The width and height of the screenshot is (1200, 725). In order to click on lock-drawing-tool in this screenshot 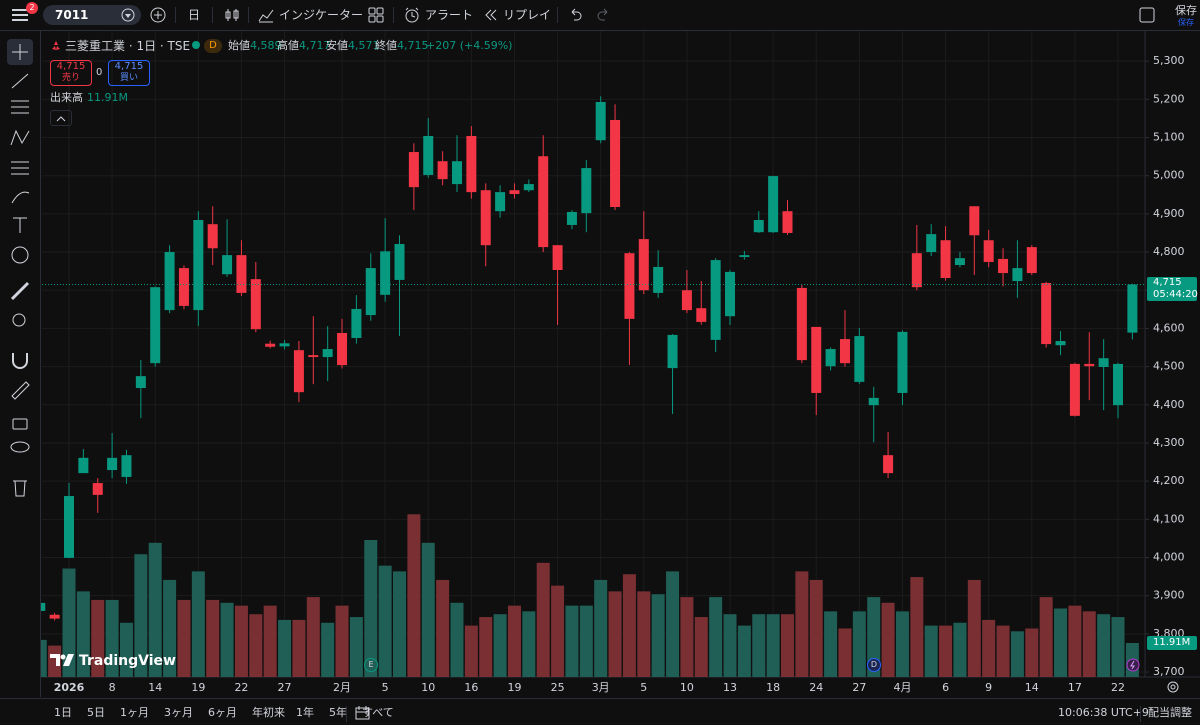, I will do `click(20, 390)`.